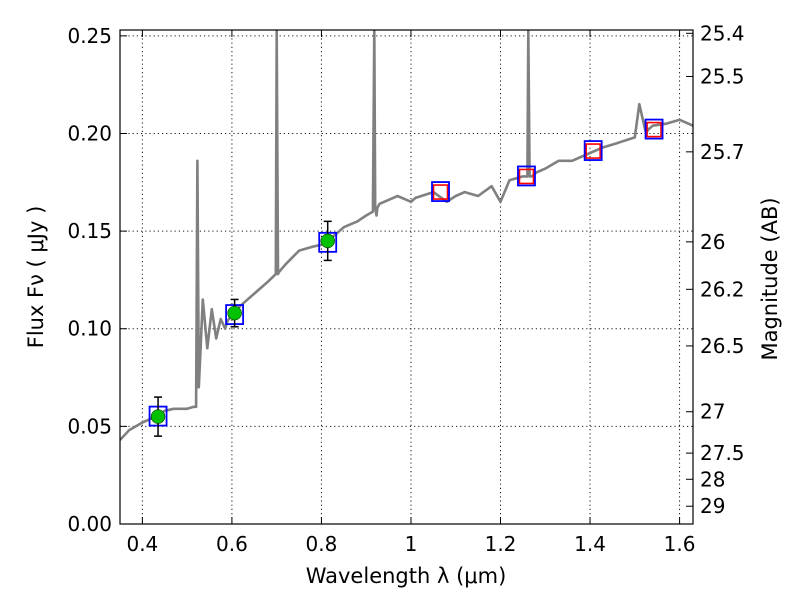 This screenshot has width=800, height=600. What do you see at coordinates (712, 412) in the screenshot?
I see `y2-tick-label: 27` at bounding box center [712, 412].